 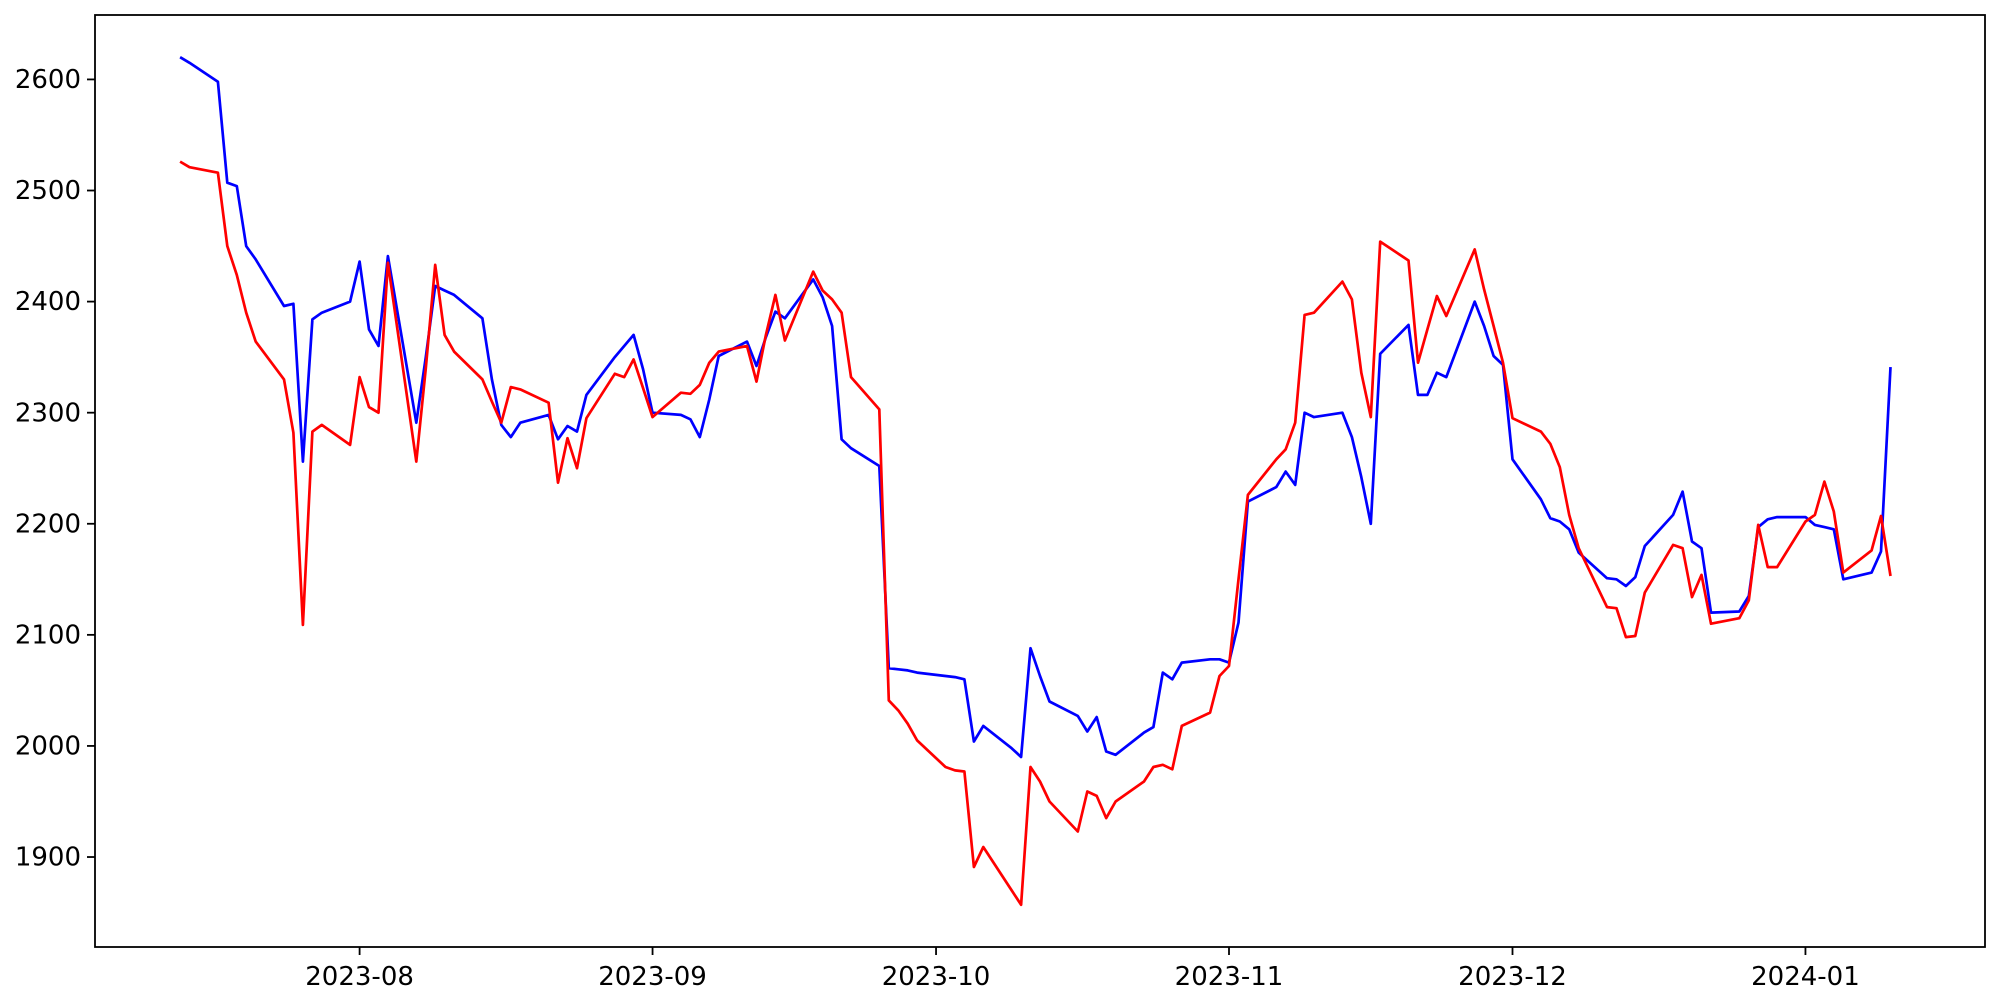 What do you see at coordinates (48, 413) in the screenshot?
I see `y-tick-label: 2300` at bounding box center [48, 413].